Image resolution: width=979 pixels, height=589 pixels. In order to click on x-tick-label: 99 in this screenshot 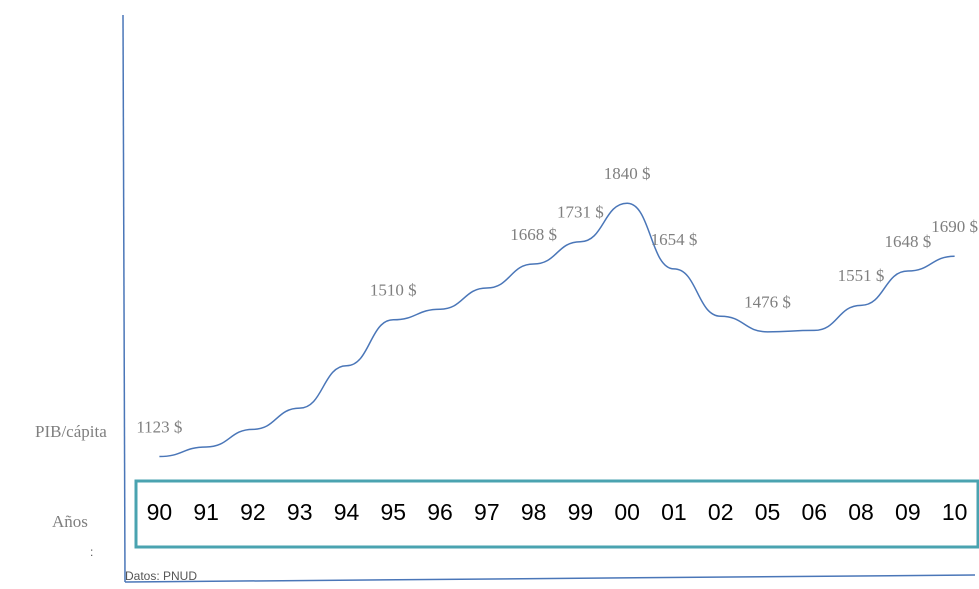, I will do `click(581, 512)`.